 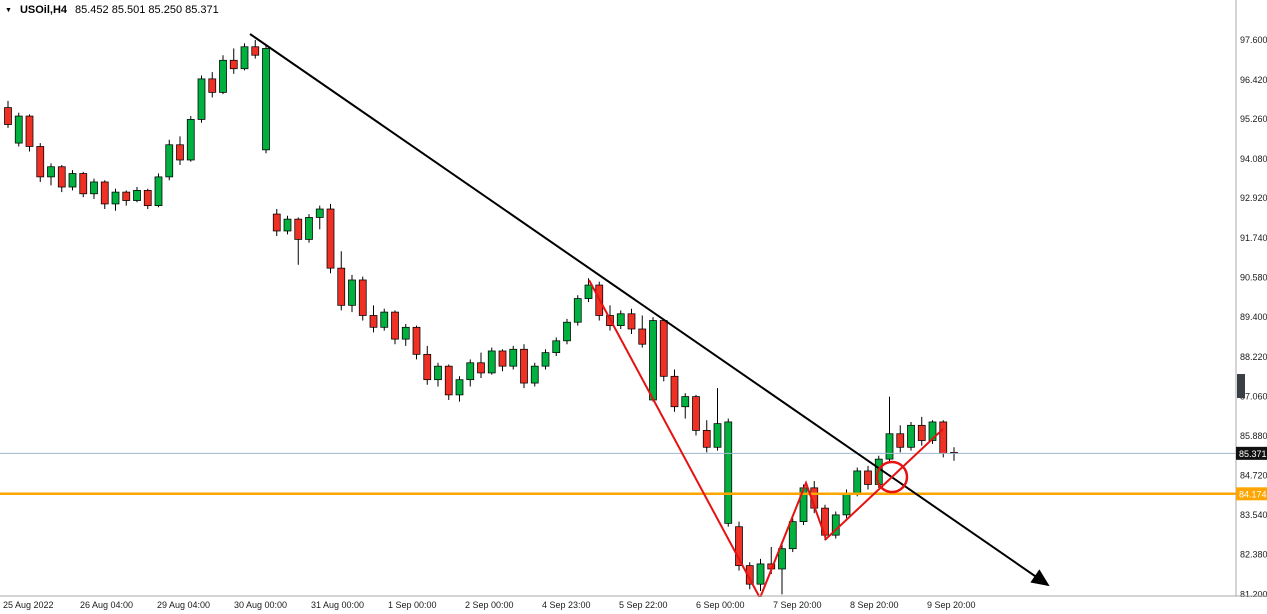 What do you see at coordinates (720, 605) in the screenshot?
I see `x-axis-label: 6 Sep 00:00` at bounding box center [720, 605].